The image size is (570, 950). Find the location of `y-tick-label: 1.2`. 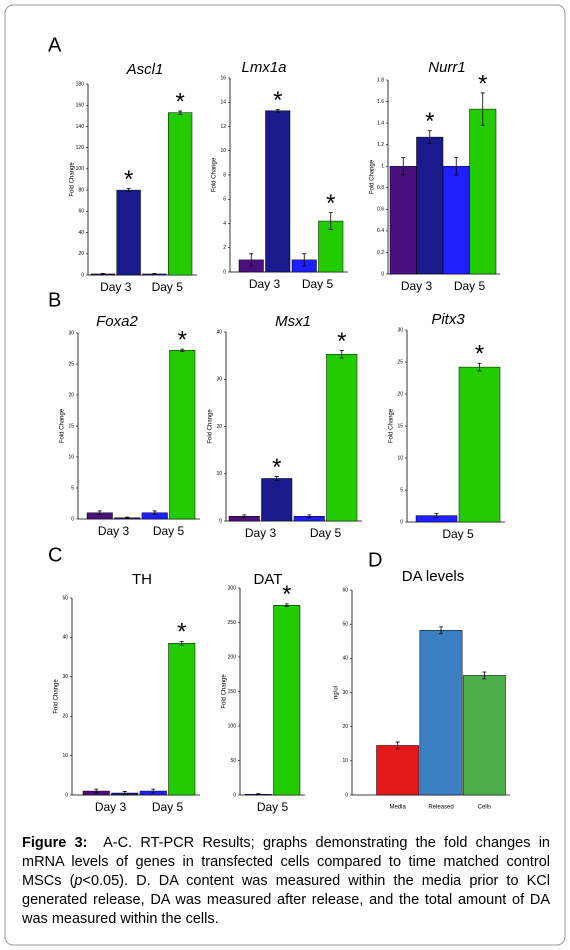

y-tick-label: 1.2 is located at coordinates (380, 145).